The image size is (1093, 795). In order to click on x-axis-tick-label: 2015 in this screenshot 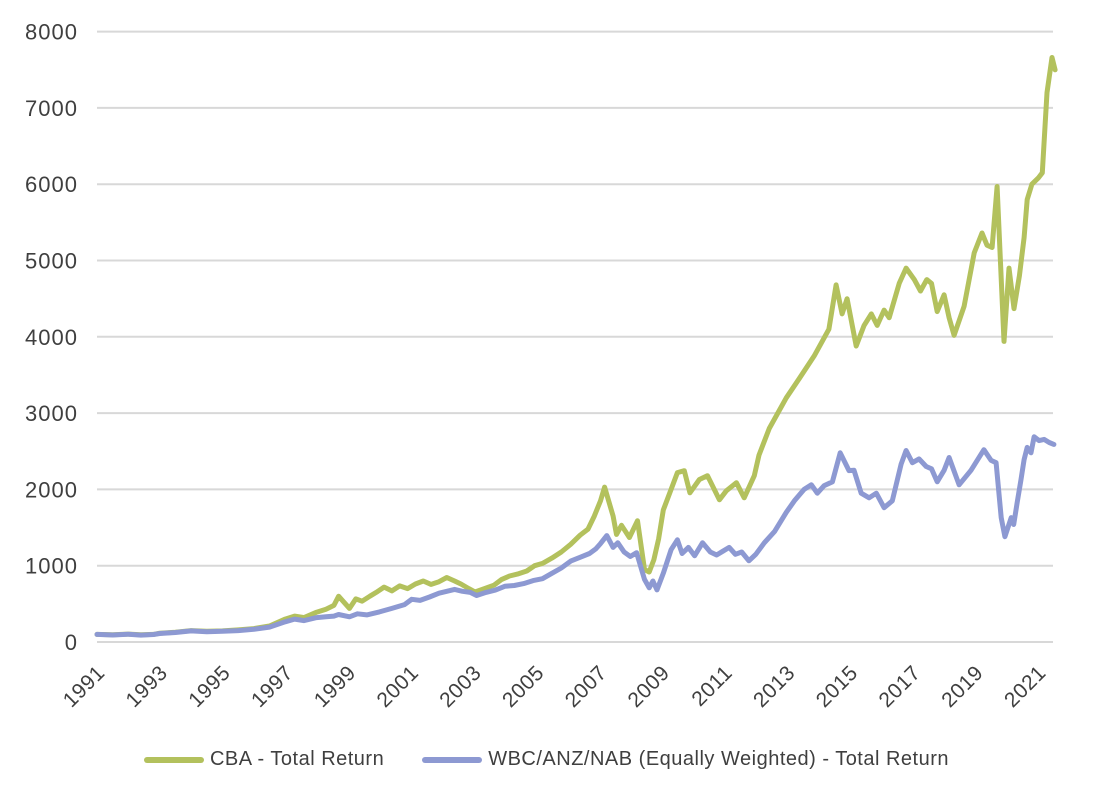, I will do `click(837, 686)`.